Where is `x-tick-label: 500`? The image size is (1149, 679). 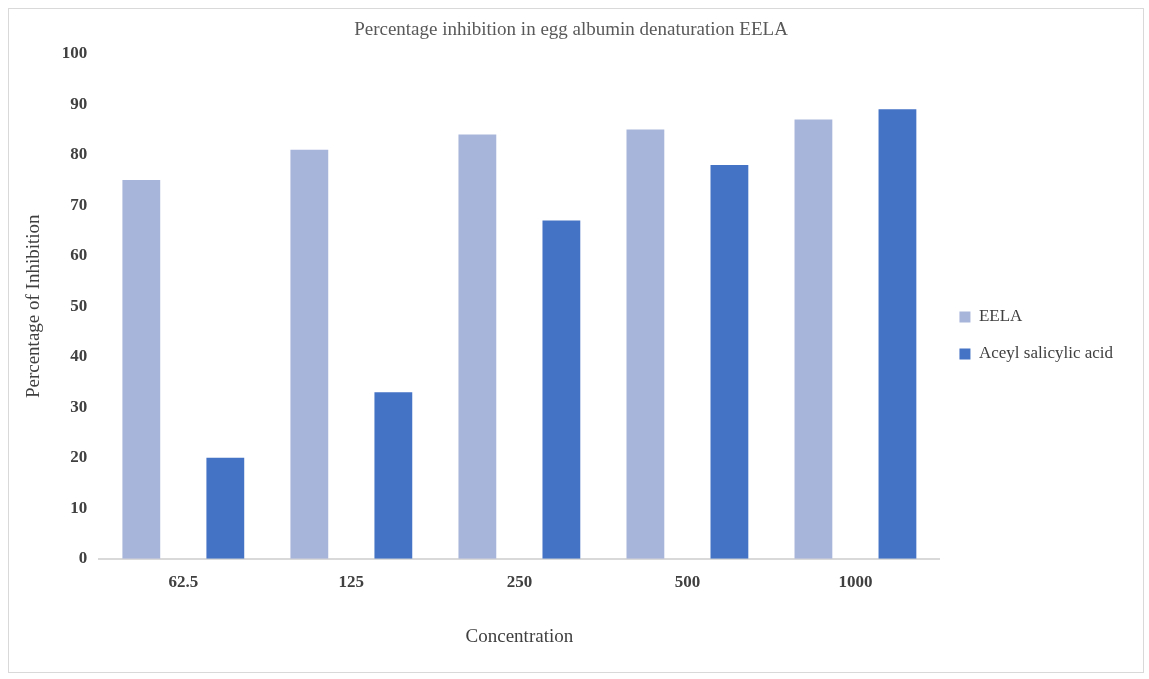 x-tick-label: 500 is located at coordinates (687, 582).